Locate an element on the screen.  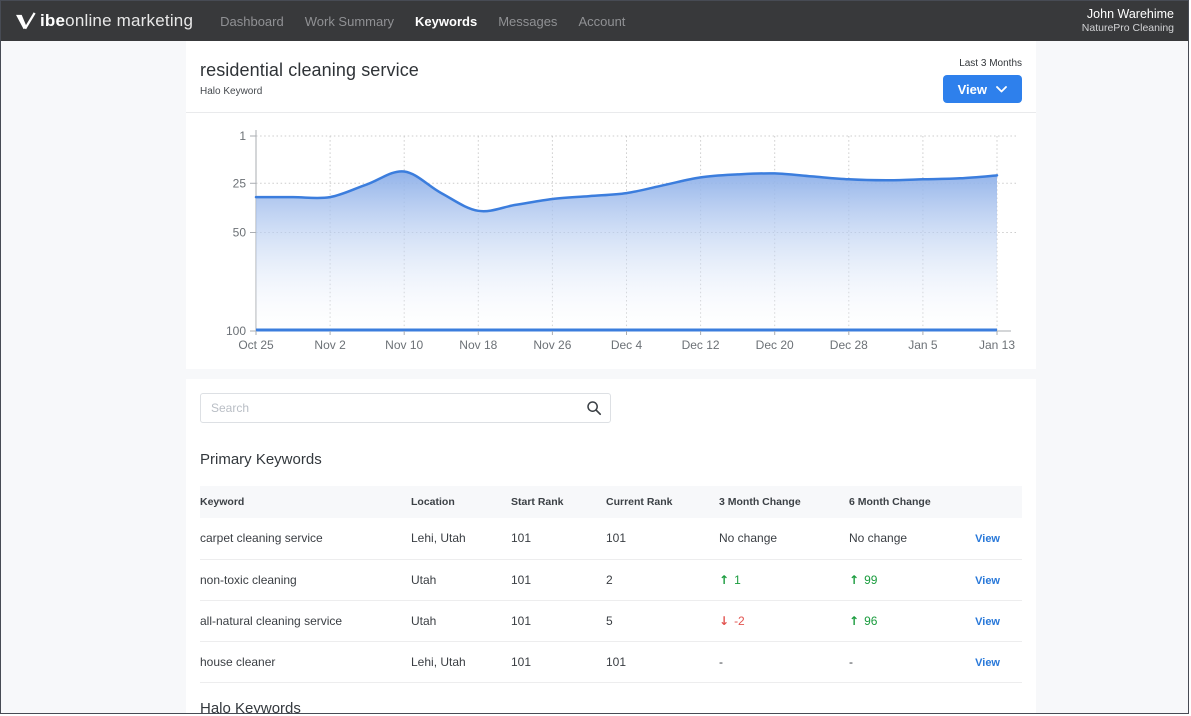
chart-controls: Last 3 Months View is located at coordinates (982, 80).